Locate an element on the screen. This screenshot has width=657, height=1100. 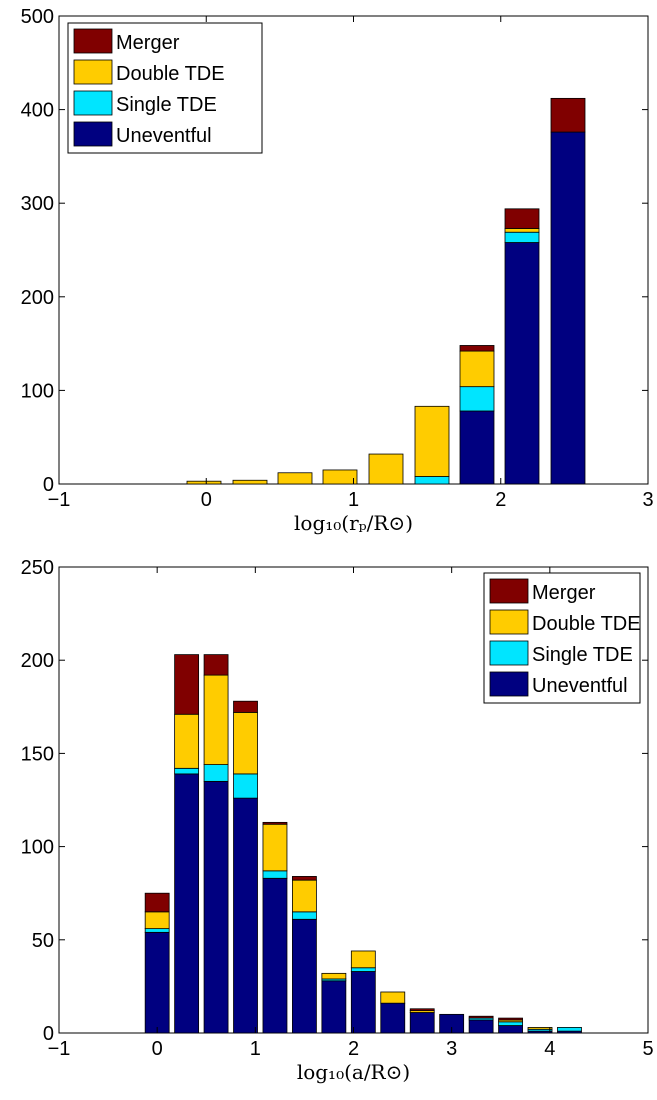
x-tick-label: 4 is located at coordinates (549, 1049).